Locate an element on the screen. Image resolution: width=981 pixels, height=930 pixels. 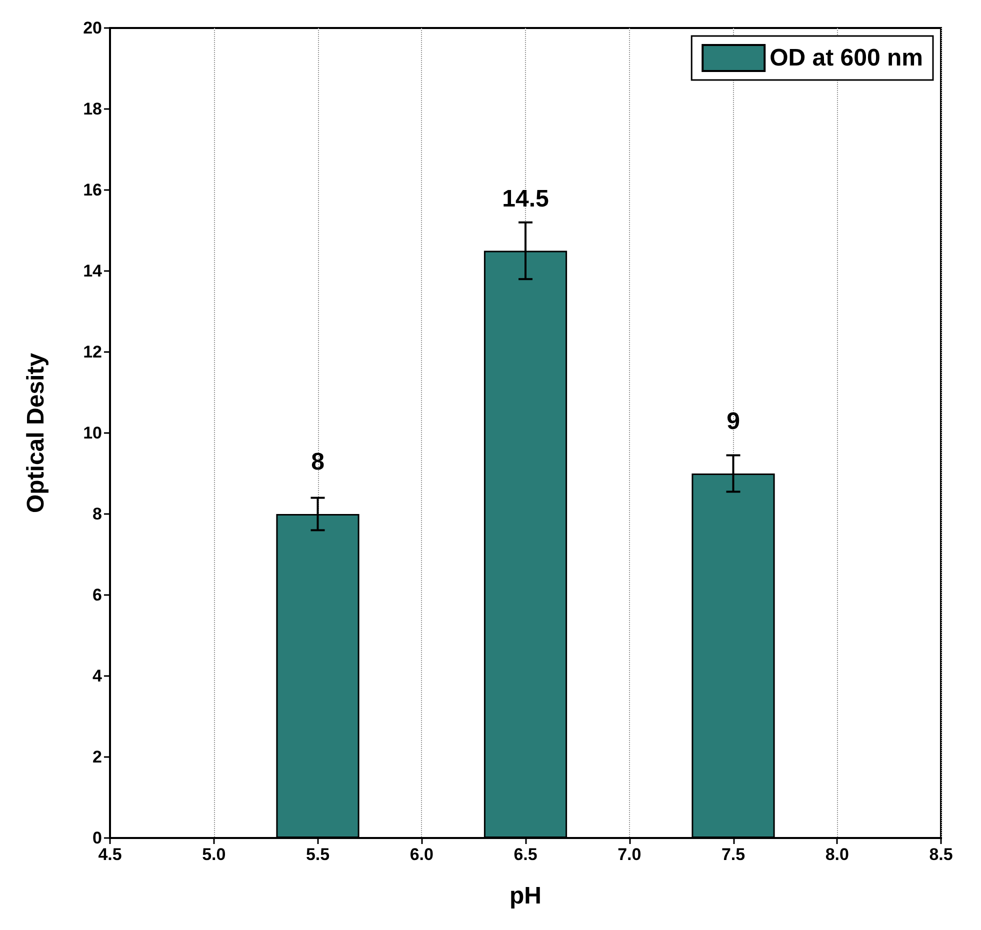
data-label: 8 is located at coordinates (317, 462).